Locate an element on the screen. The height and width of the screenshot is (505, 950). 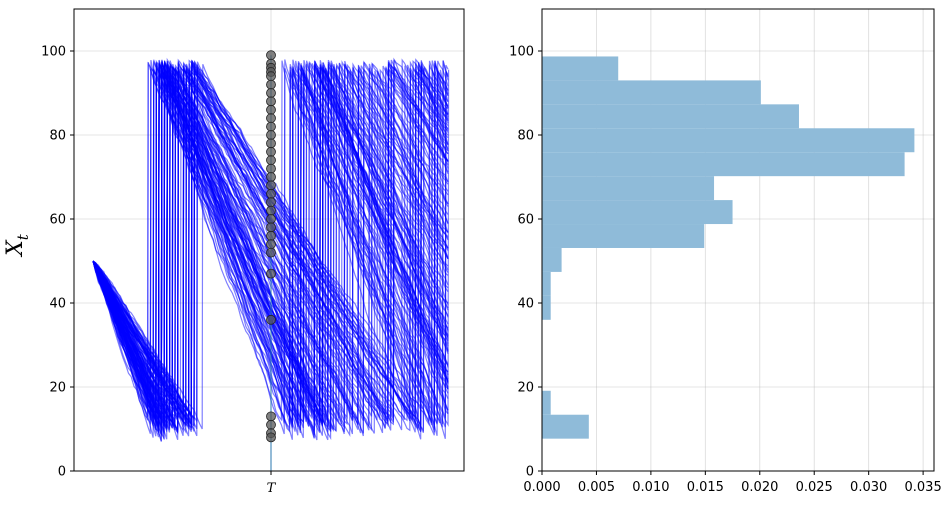
left-y-tick-label: 80 is located at coordinates (57, 136).